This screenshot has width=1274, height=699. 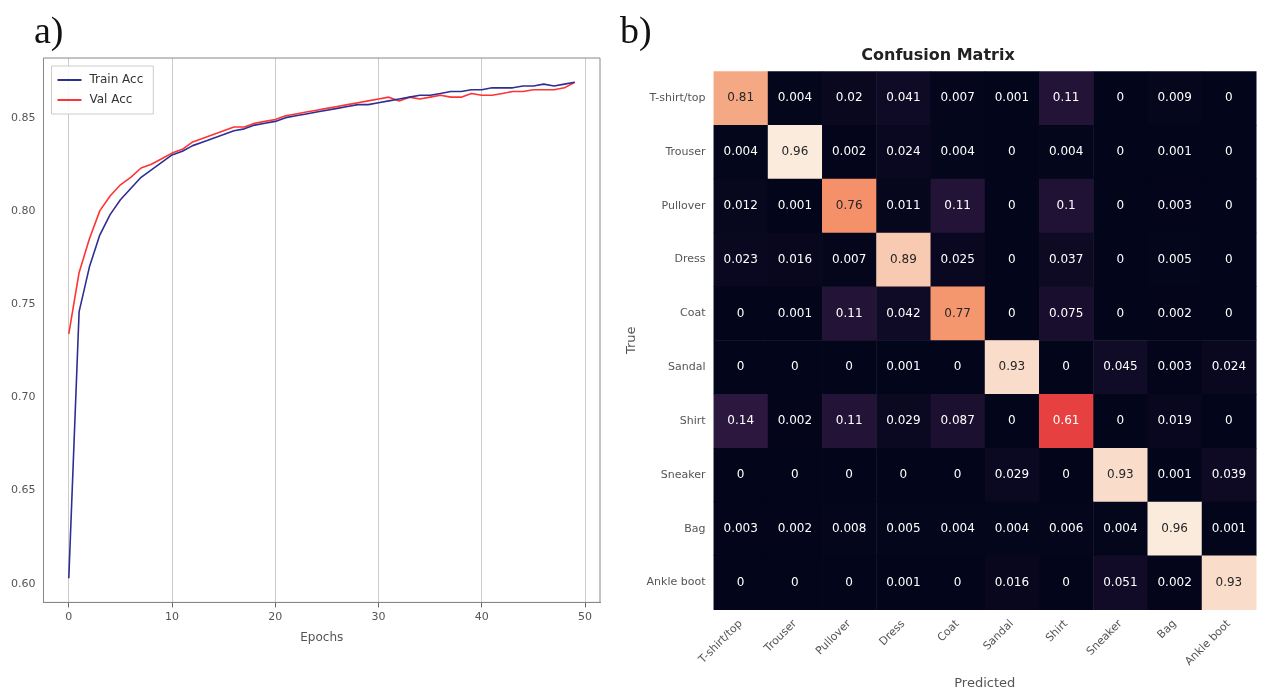 I want to click on data-label: 0.011, so click(x=903, y=204).